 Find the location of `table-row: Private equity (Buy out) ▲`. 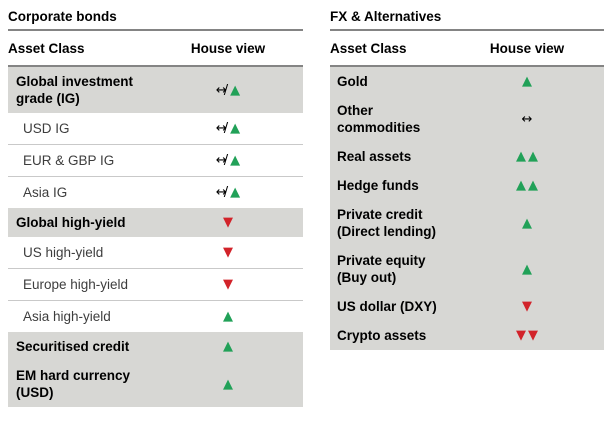

table-row: Private equity (Buy out) ▲ is located at coordinates (467, 269).